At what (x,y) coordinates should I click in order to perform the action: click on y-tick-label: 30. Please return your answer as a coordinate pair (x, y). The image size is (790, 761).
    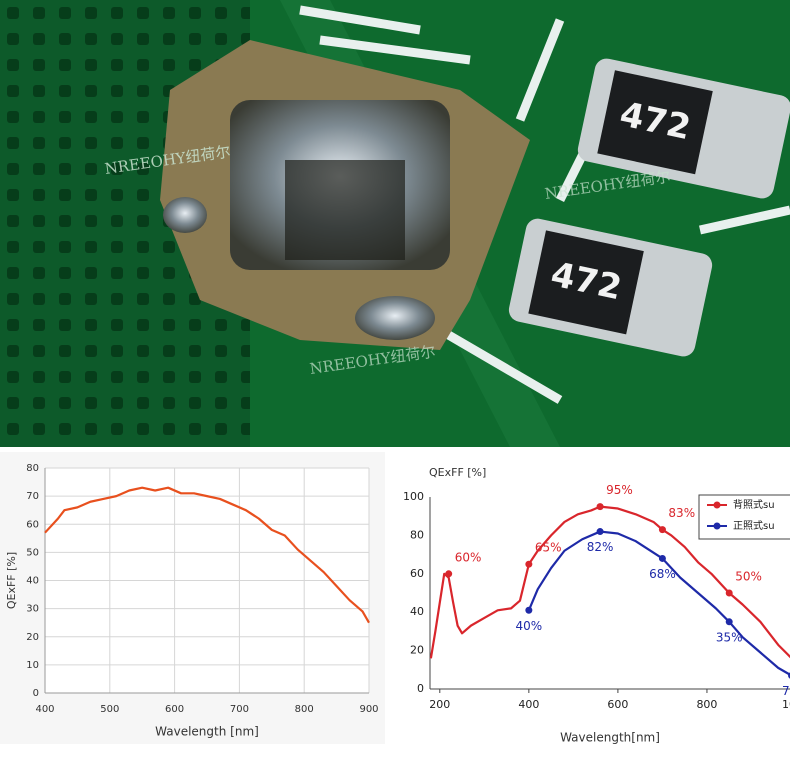
    Looking at the image, I should click on (32, 609).